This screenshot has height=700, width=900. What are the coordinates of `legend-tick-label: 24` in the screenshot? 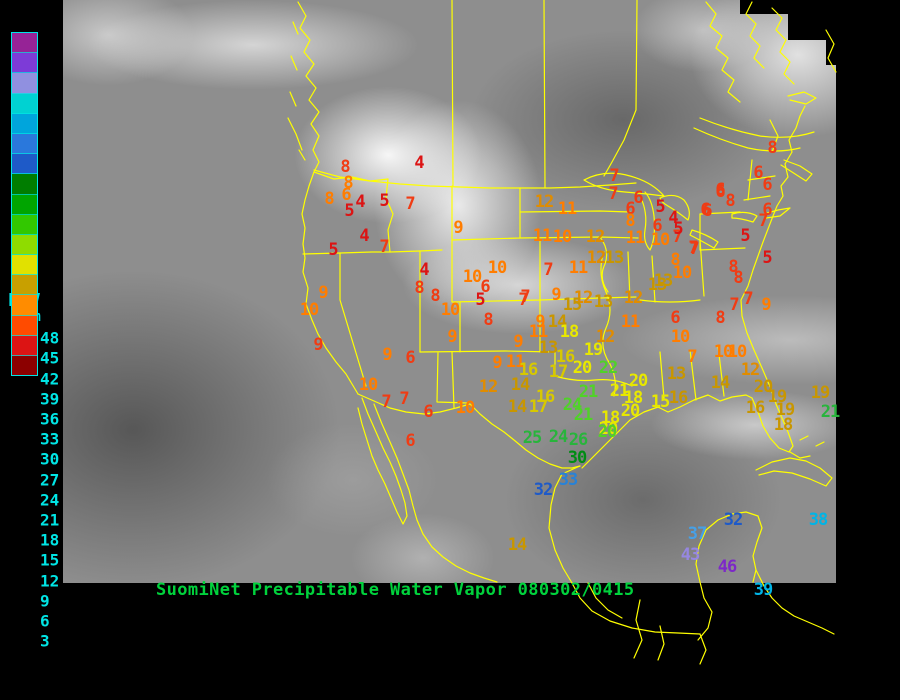 It's located at (50, 500).